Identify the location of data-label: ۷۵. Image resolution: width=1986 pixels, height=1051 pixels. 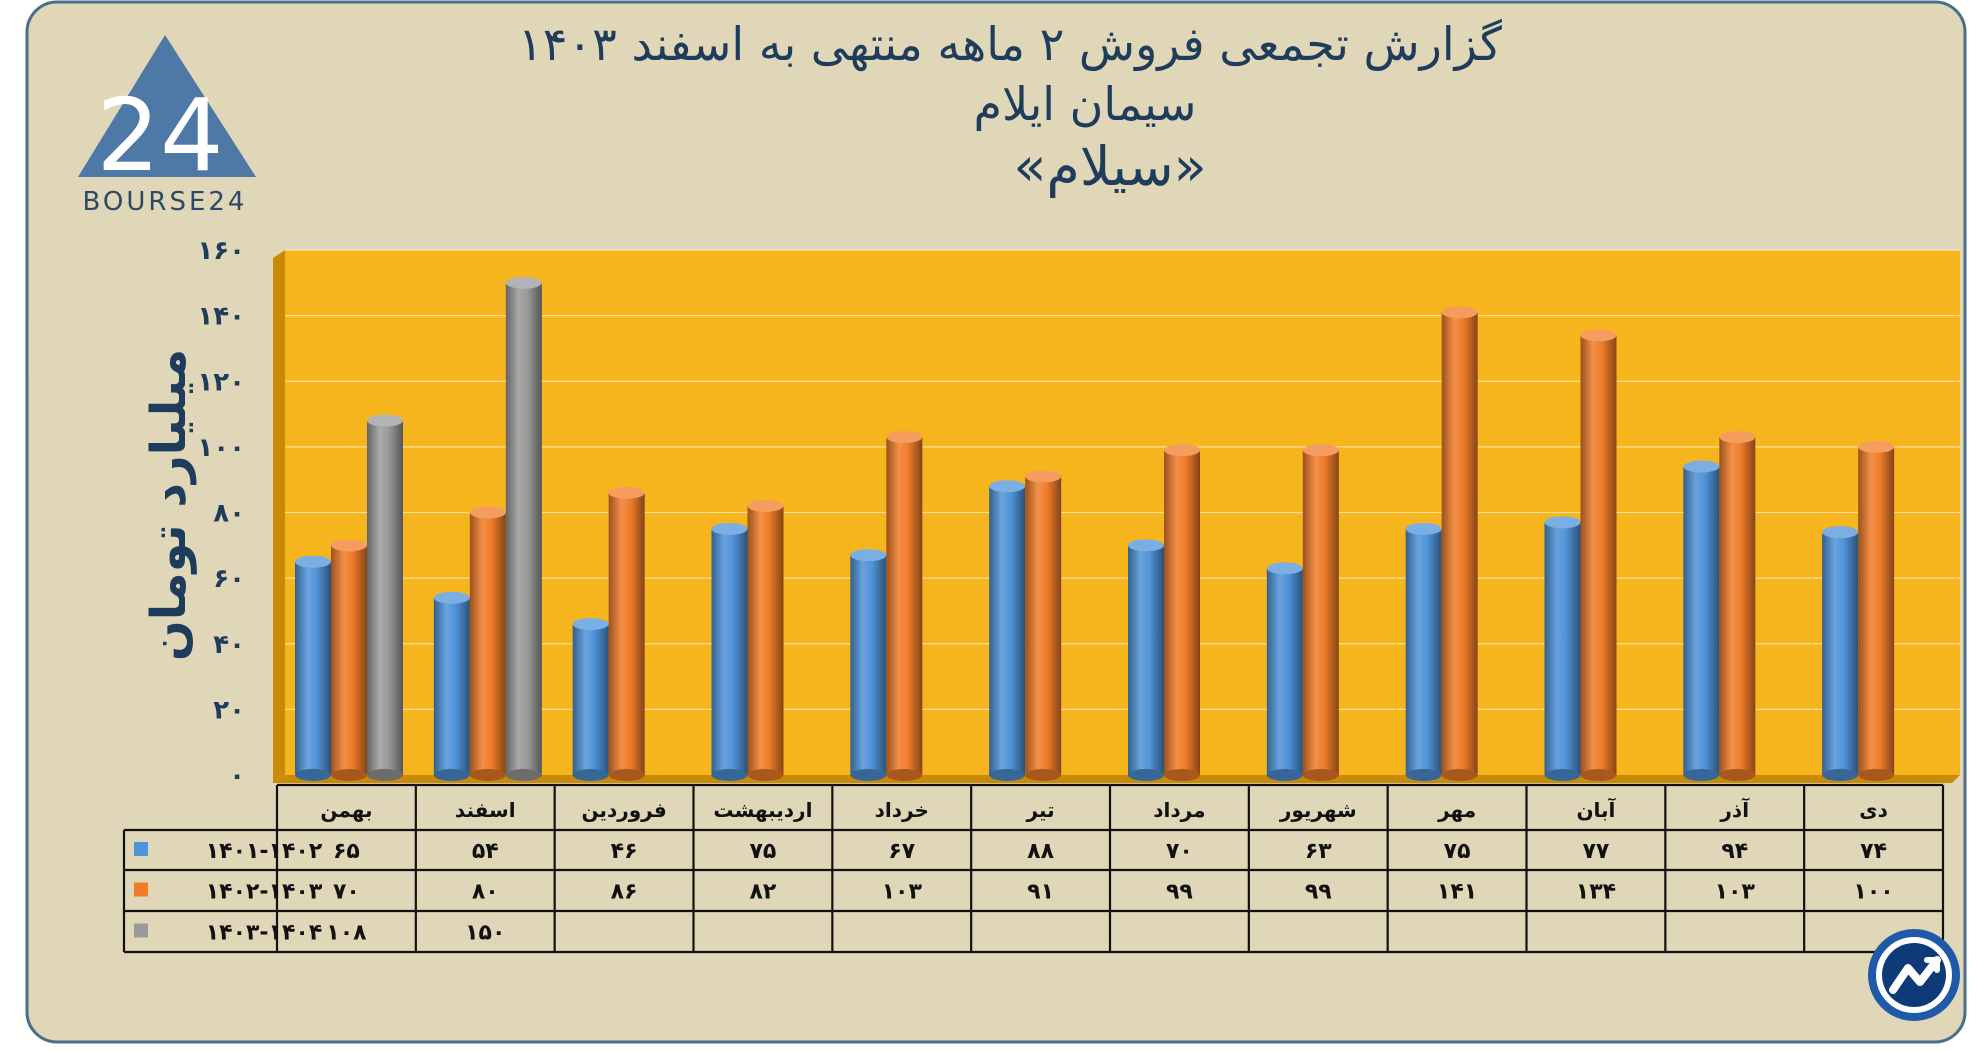
(1457, 851).